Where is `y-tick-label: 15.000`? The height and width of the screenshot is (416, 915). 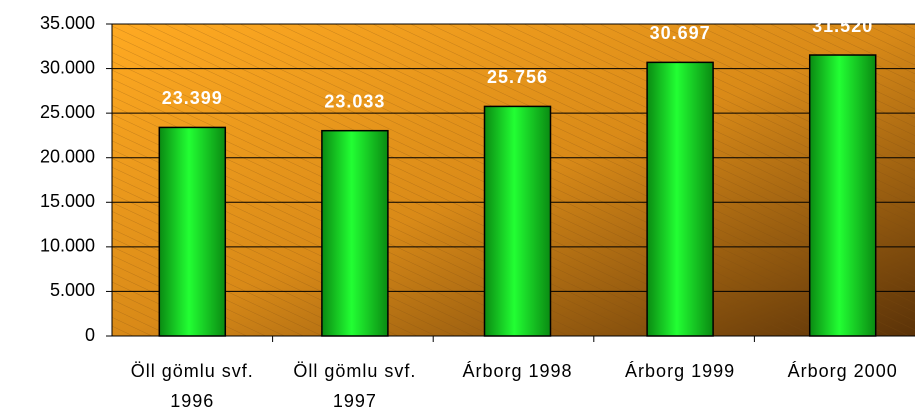 y-tick-label: 15.000 is located at coordinates (67, 201).